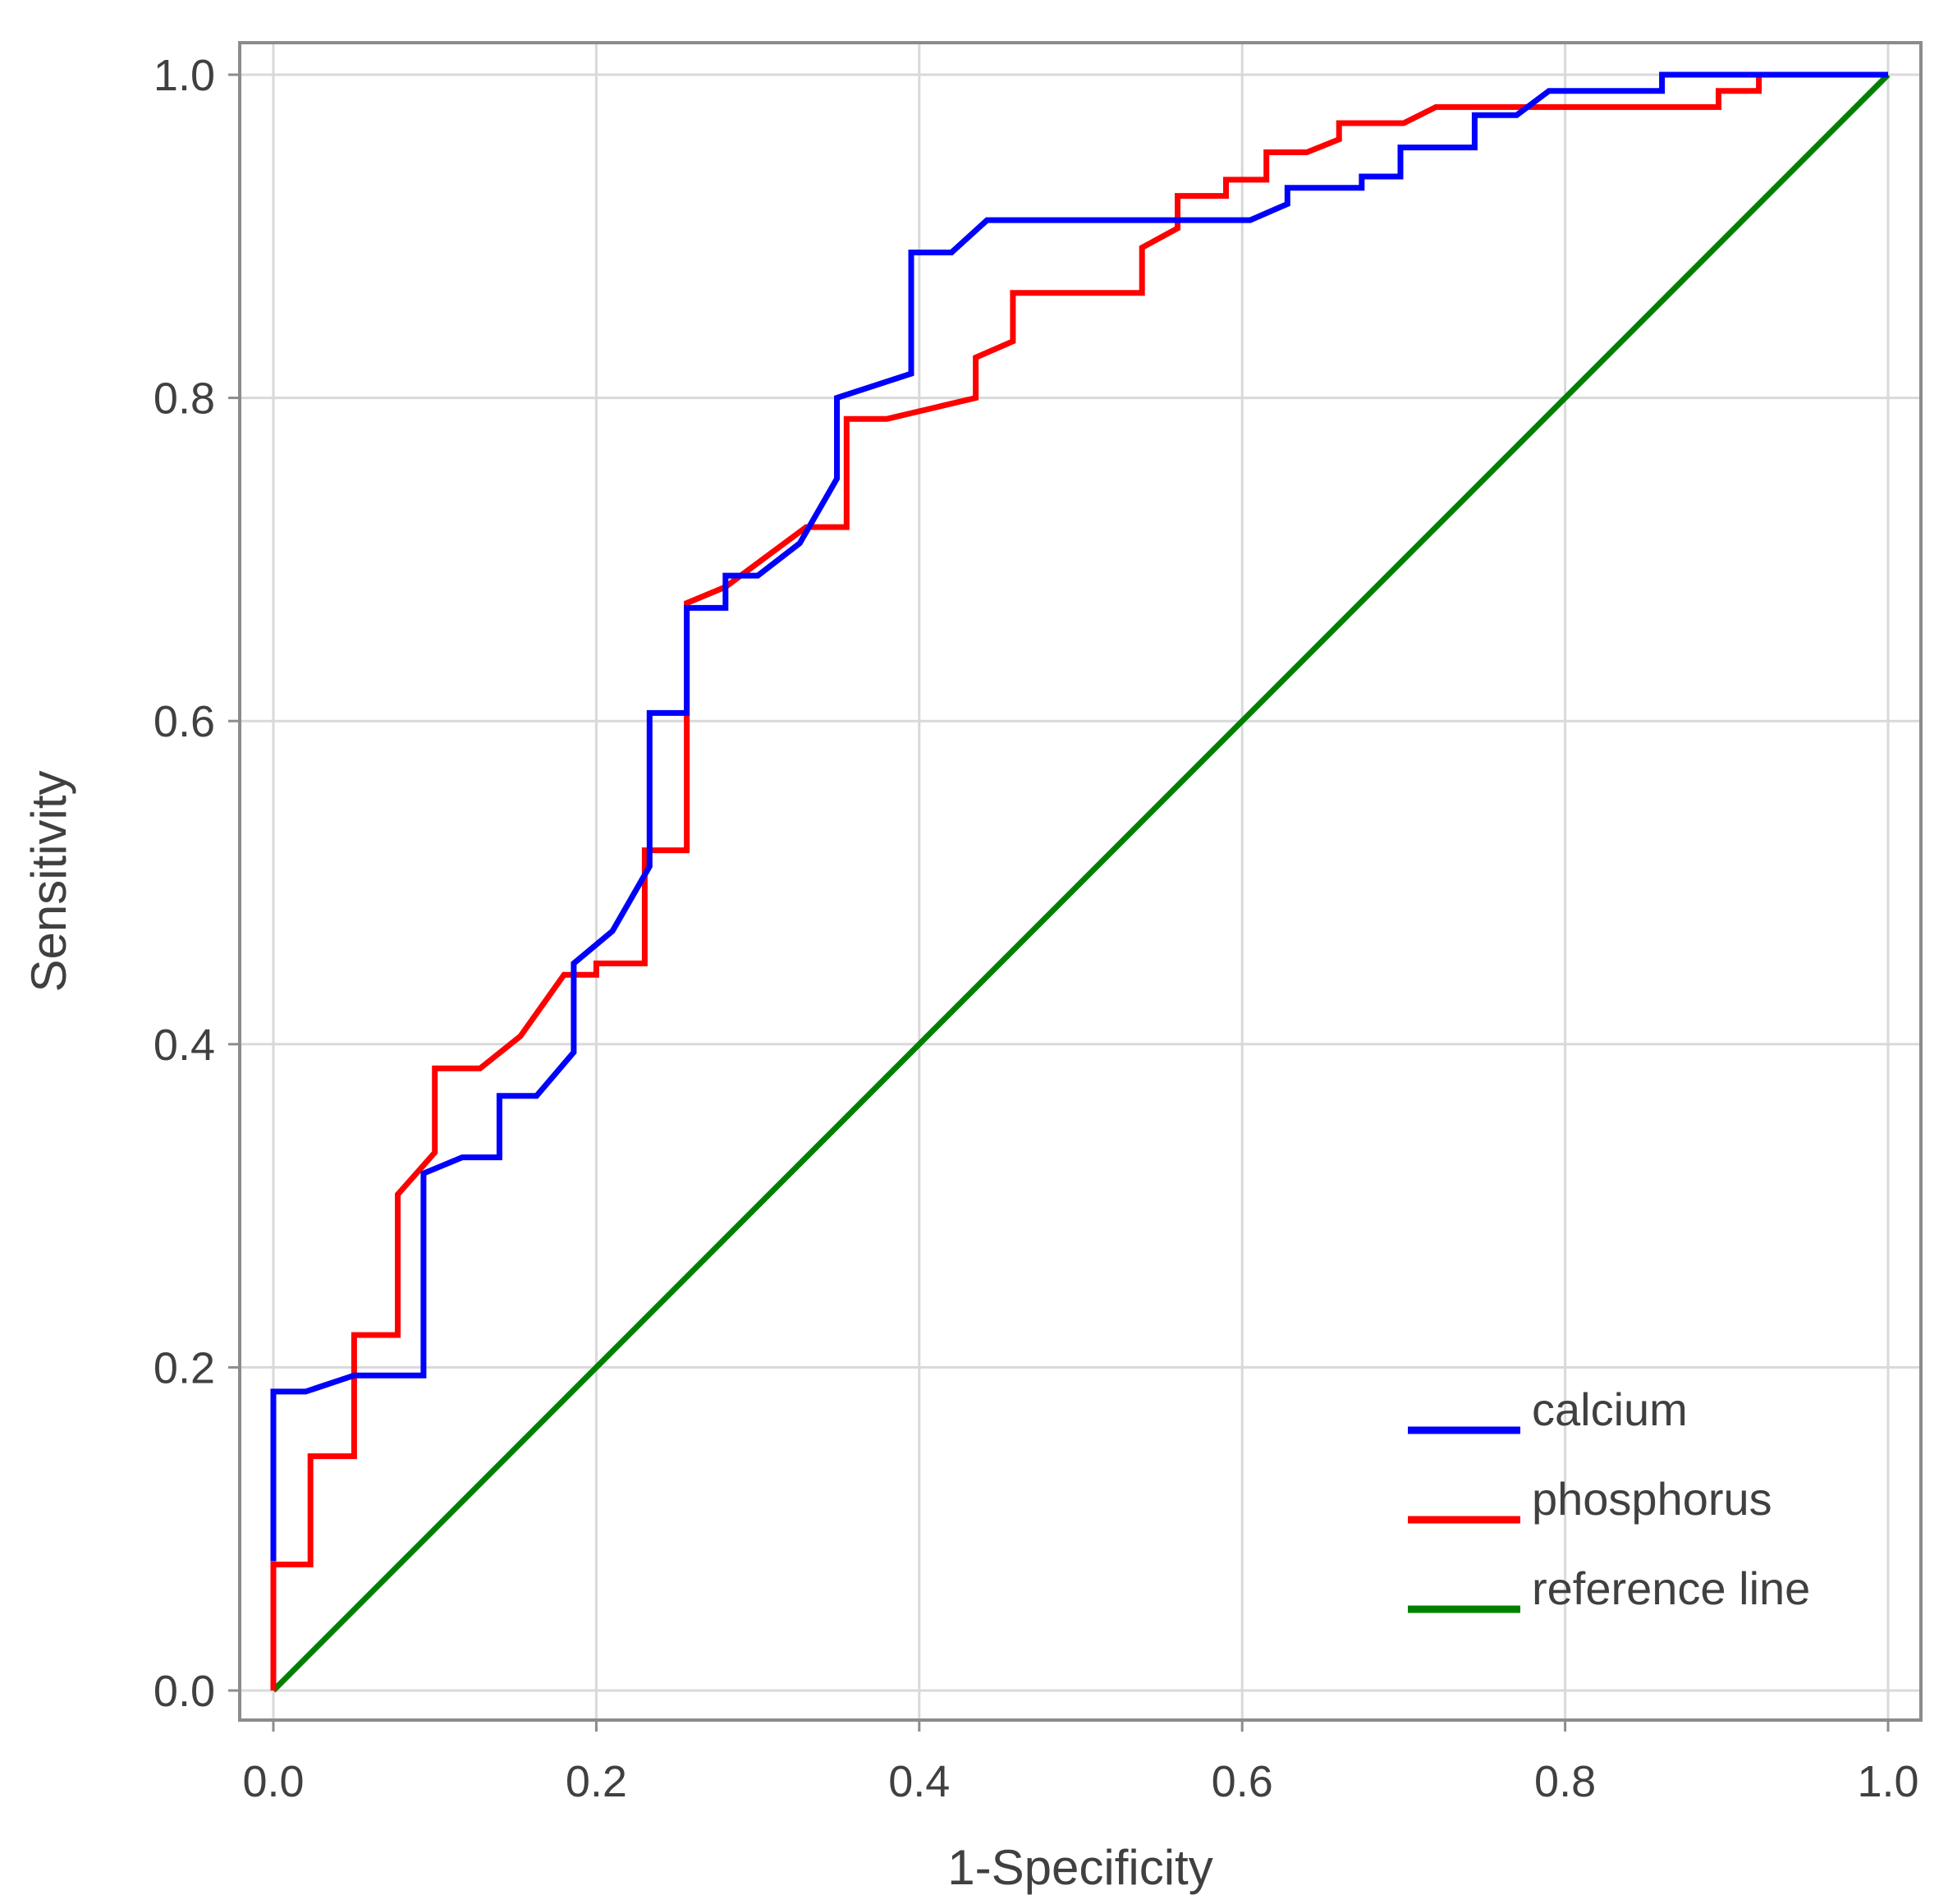  Describe the element at coordinates (1242, 1781) in the screenshot. I see `x-tick-label: 0.6` at that location.